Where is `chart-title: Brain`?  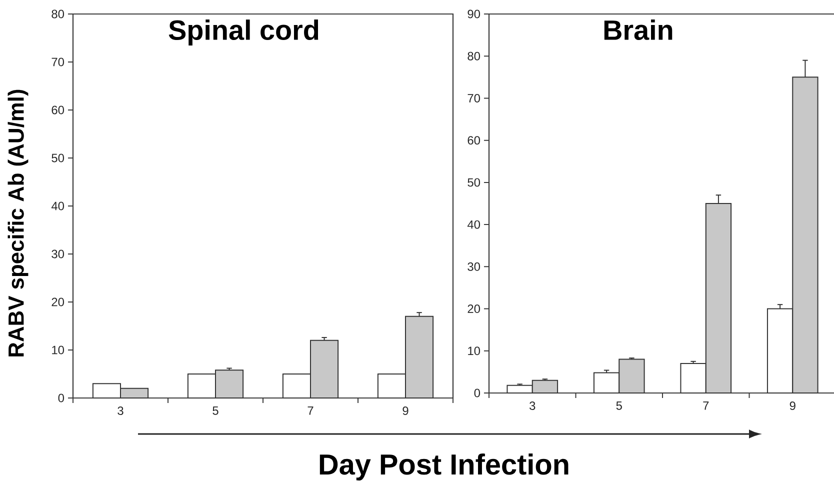
chart-title: Brain is located at coordinates (638, 30).